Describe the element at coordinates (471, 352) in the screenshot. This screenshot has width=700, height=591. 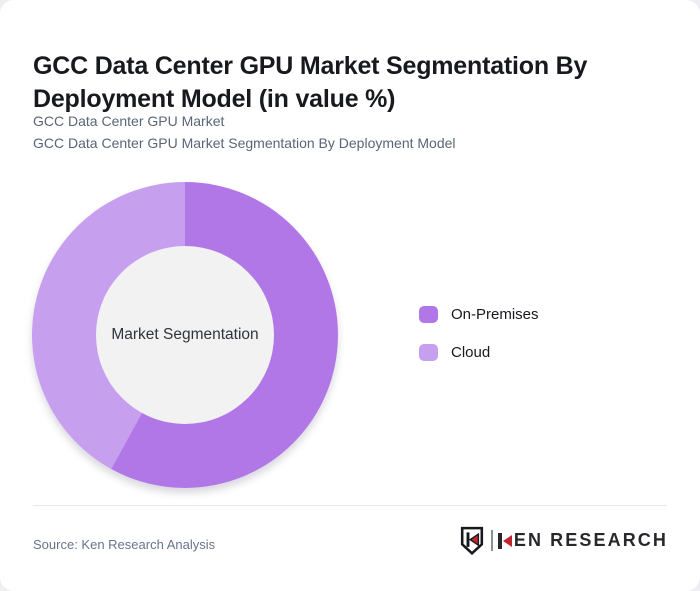
I see `legend-label-cloud: Cloud` at that location.